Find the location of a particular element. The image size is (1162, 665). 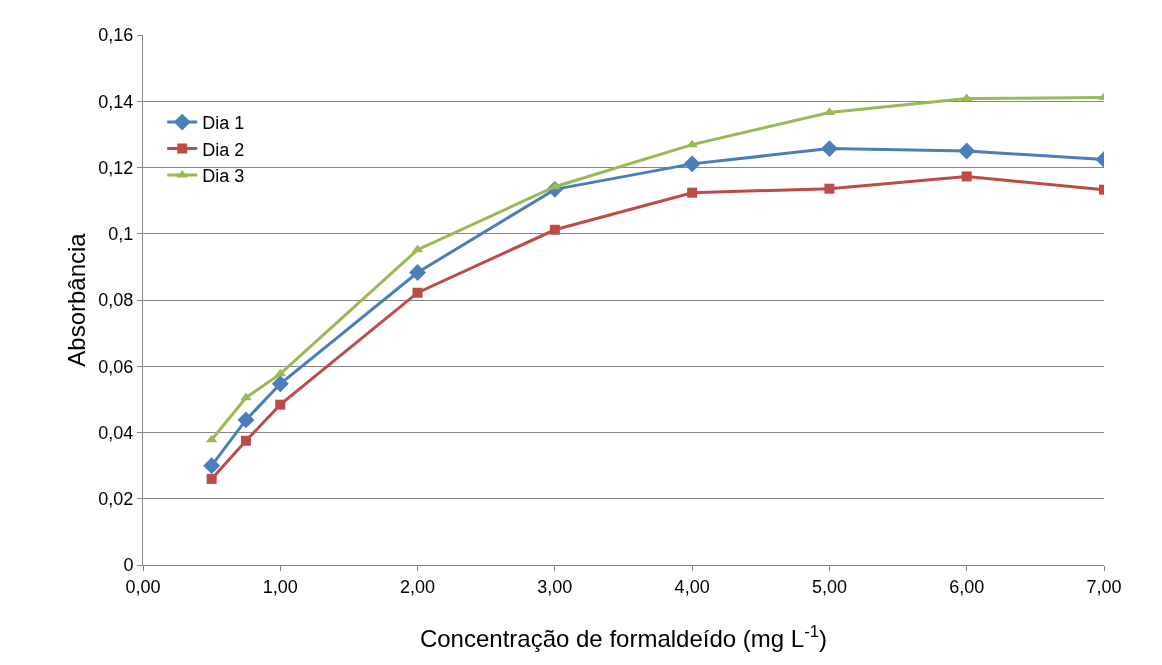

y-tick-label: 0,16 is located at coordinates (116, 35).